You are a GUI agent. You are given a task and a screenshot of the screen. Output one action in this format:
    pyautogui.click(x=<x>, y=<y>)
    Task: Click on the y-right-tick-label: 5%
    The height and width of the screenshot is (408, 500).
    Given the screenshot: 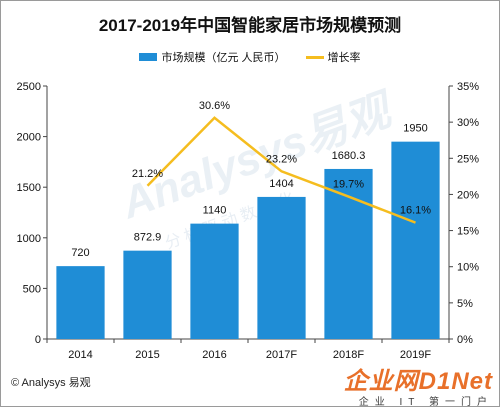 What is the action you would take?
    pyautogui.click(x=465, y=304)
    